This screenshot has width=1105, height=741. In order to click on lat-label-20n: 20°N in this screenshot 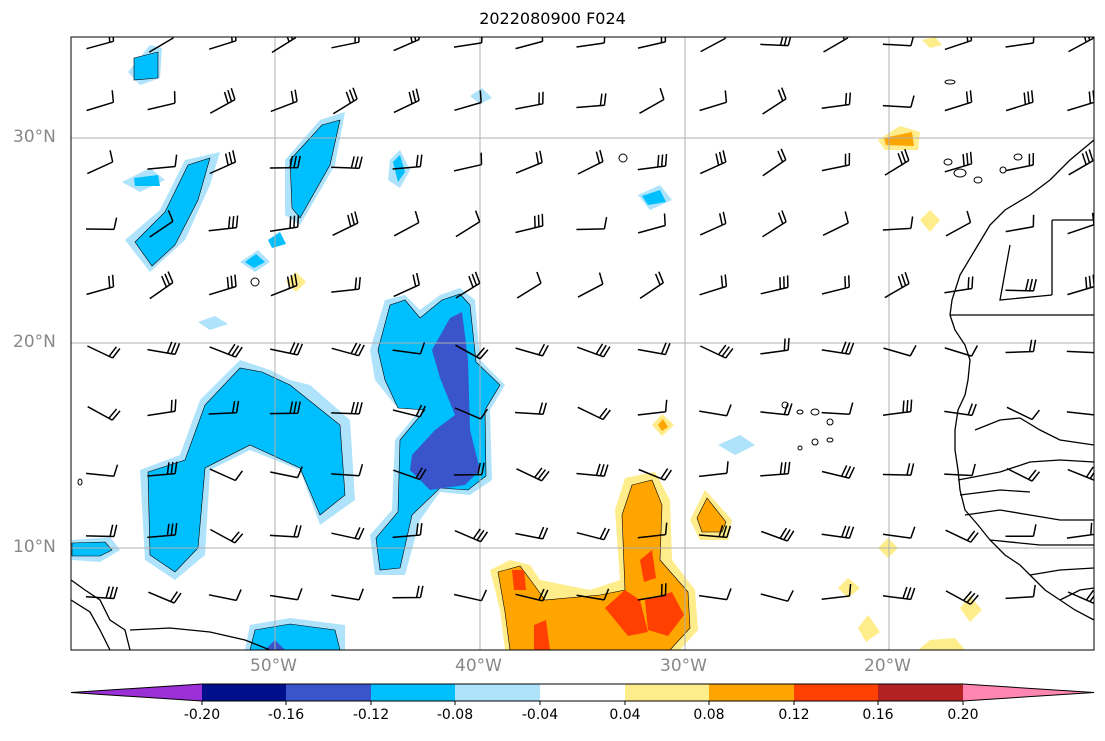, I will do `click(34, 342)`.